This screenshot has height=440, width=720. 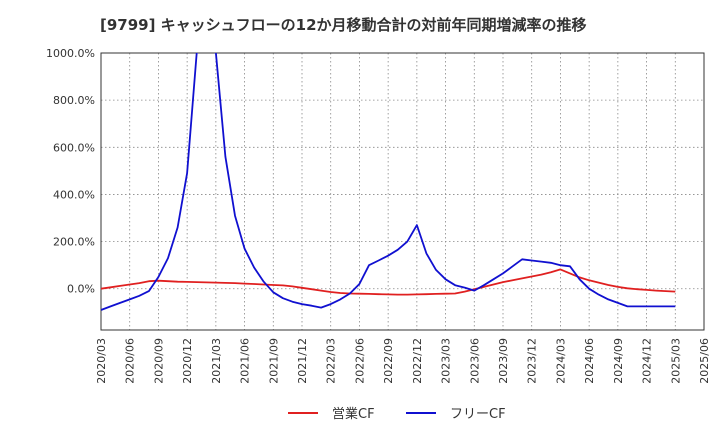 I want to click on x-tick-label: 2024/03, so click(x=560, y=361).